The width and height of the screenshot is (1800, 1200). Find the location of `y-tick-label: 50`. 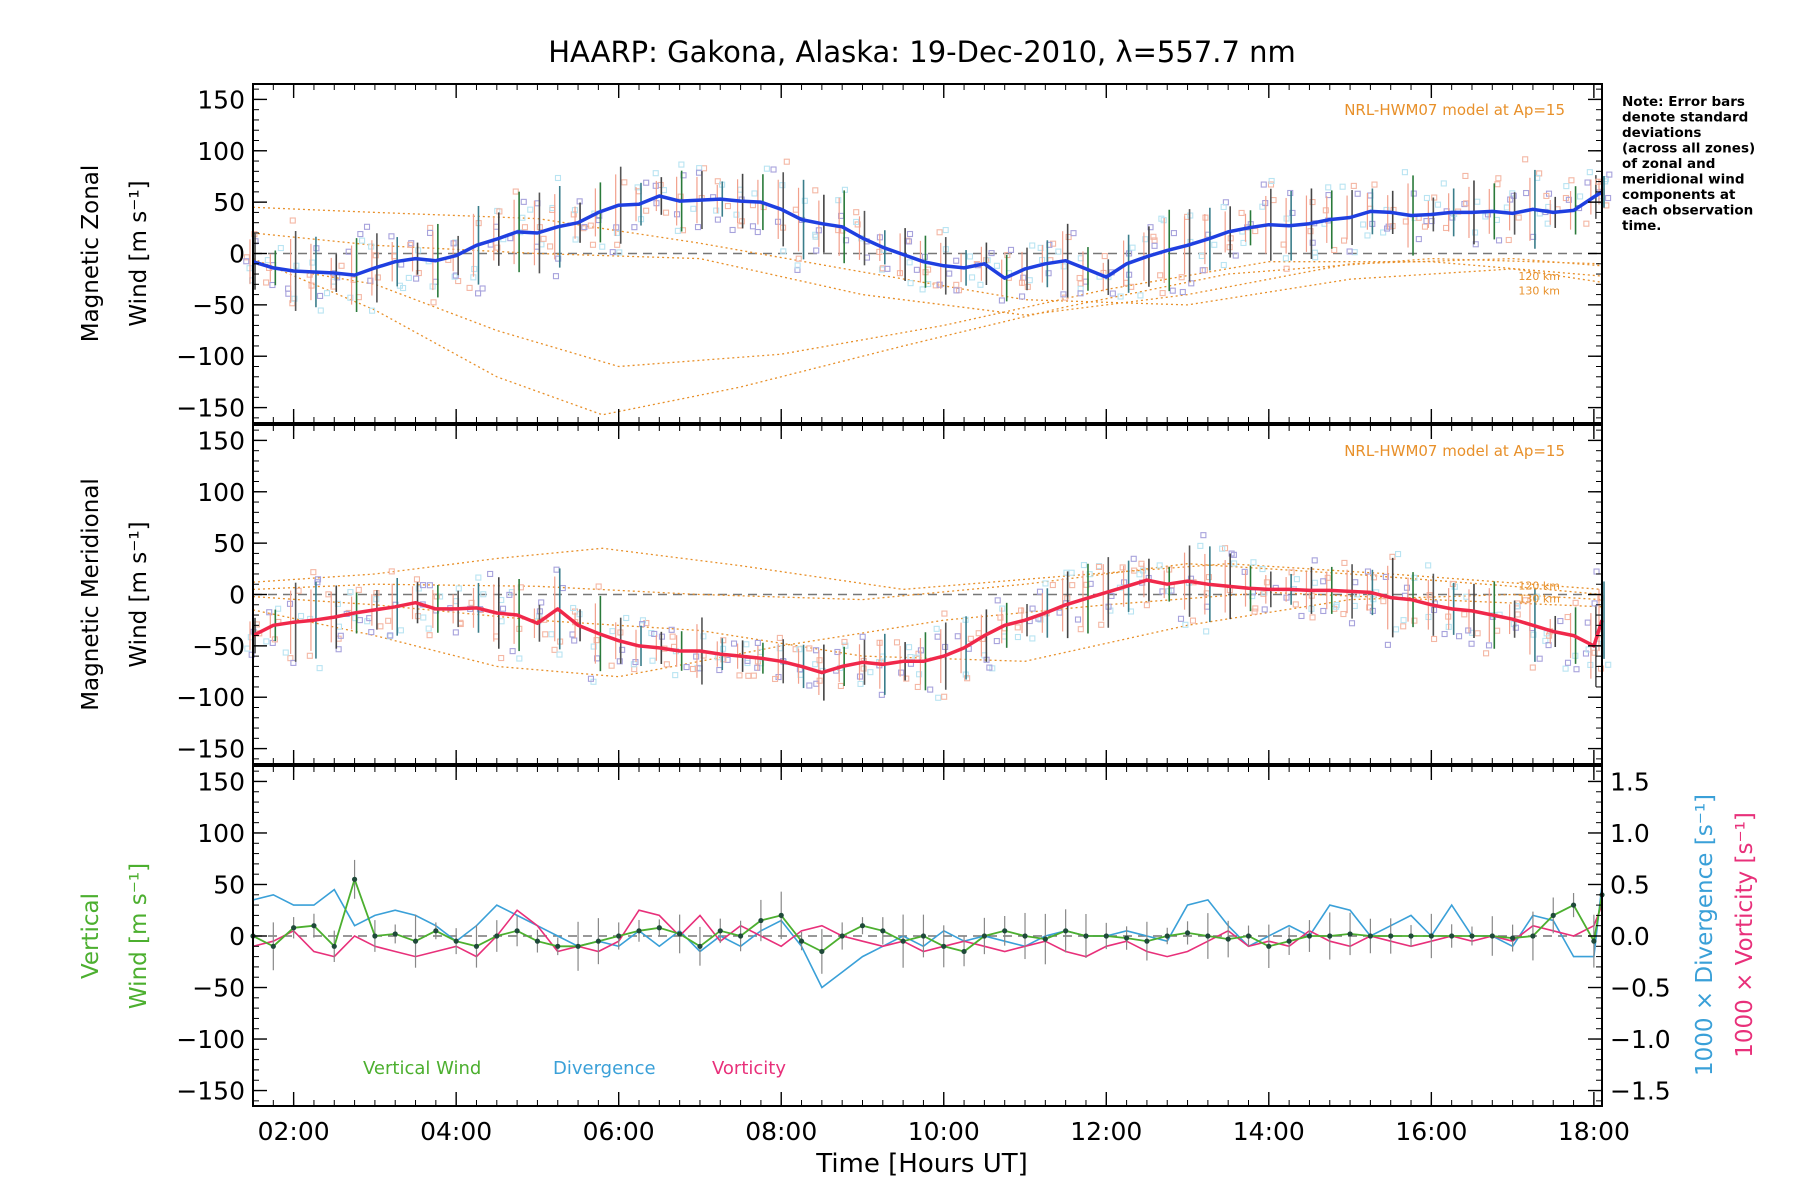

y-tick-label: 50 is located at coordinates (229, 543).